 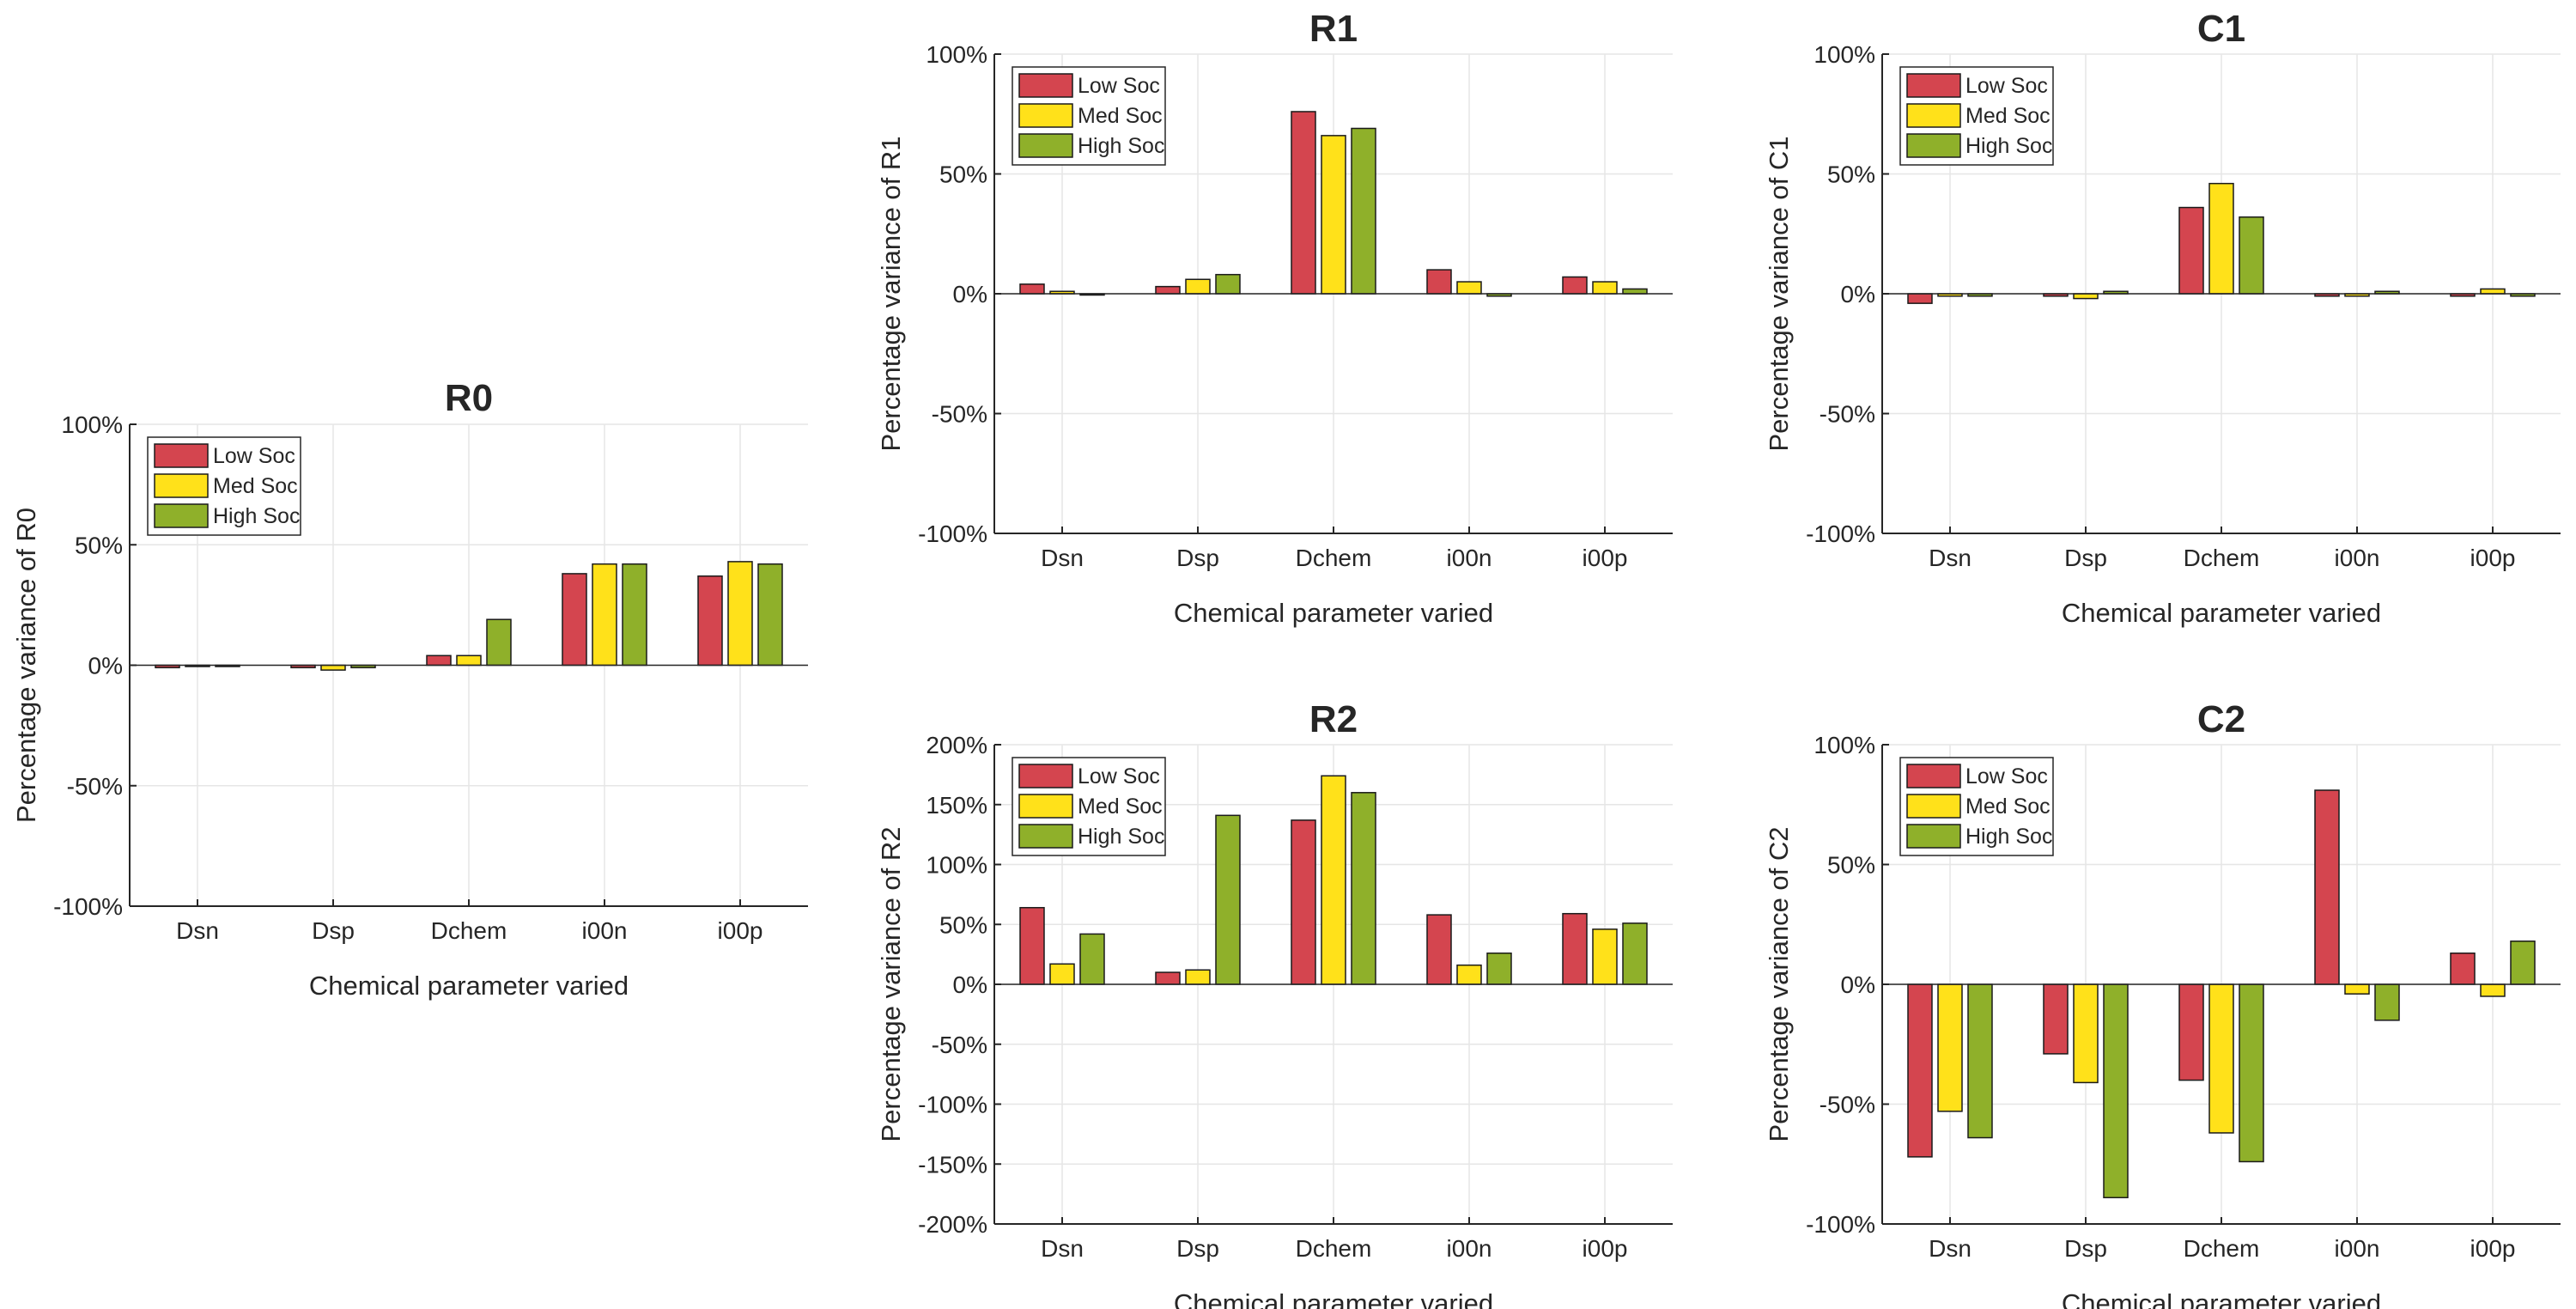 What do you see at coordinates (1334, 215) in the screenshot?
I see `bar-r1-med-soc-dchem` at bounding box center [1334, 215].